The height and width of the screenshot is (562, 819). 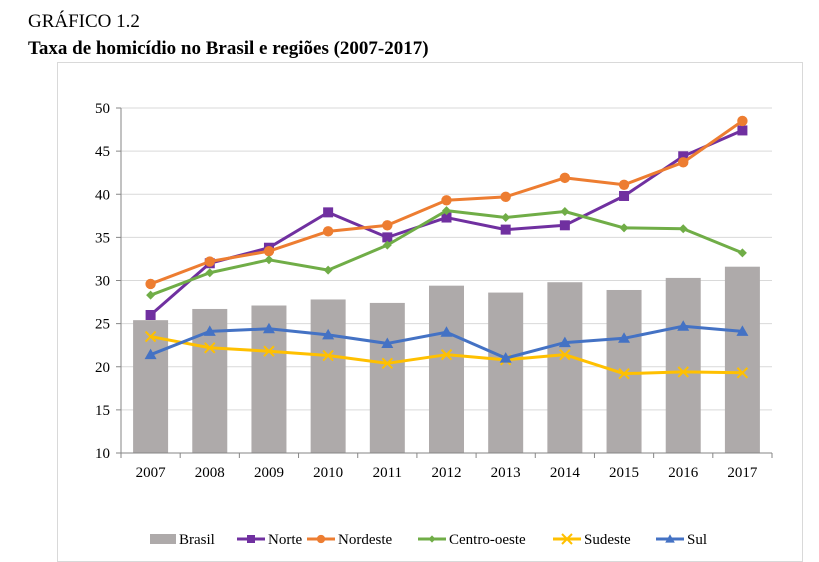 I want to click on point-norte-2013, so click(x=505, y=229).